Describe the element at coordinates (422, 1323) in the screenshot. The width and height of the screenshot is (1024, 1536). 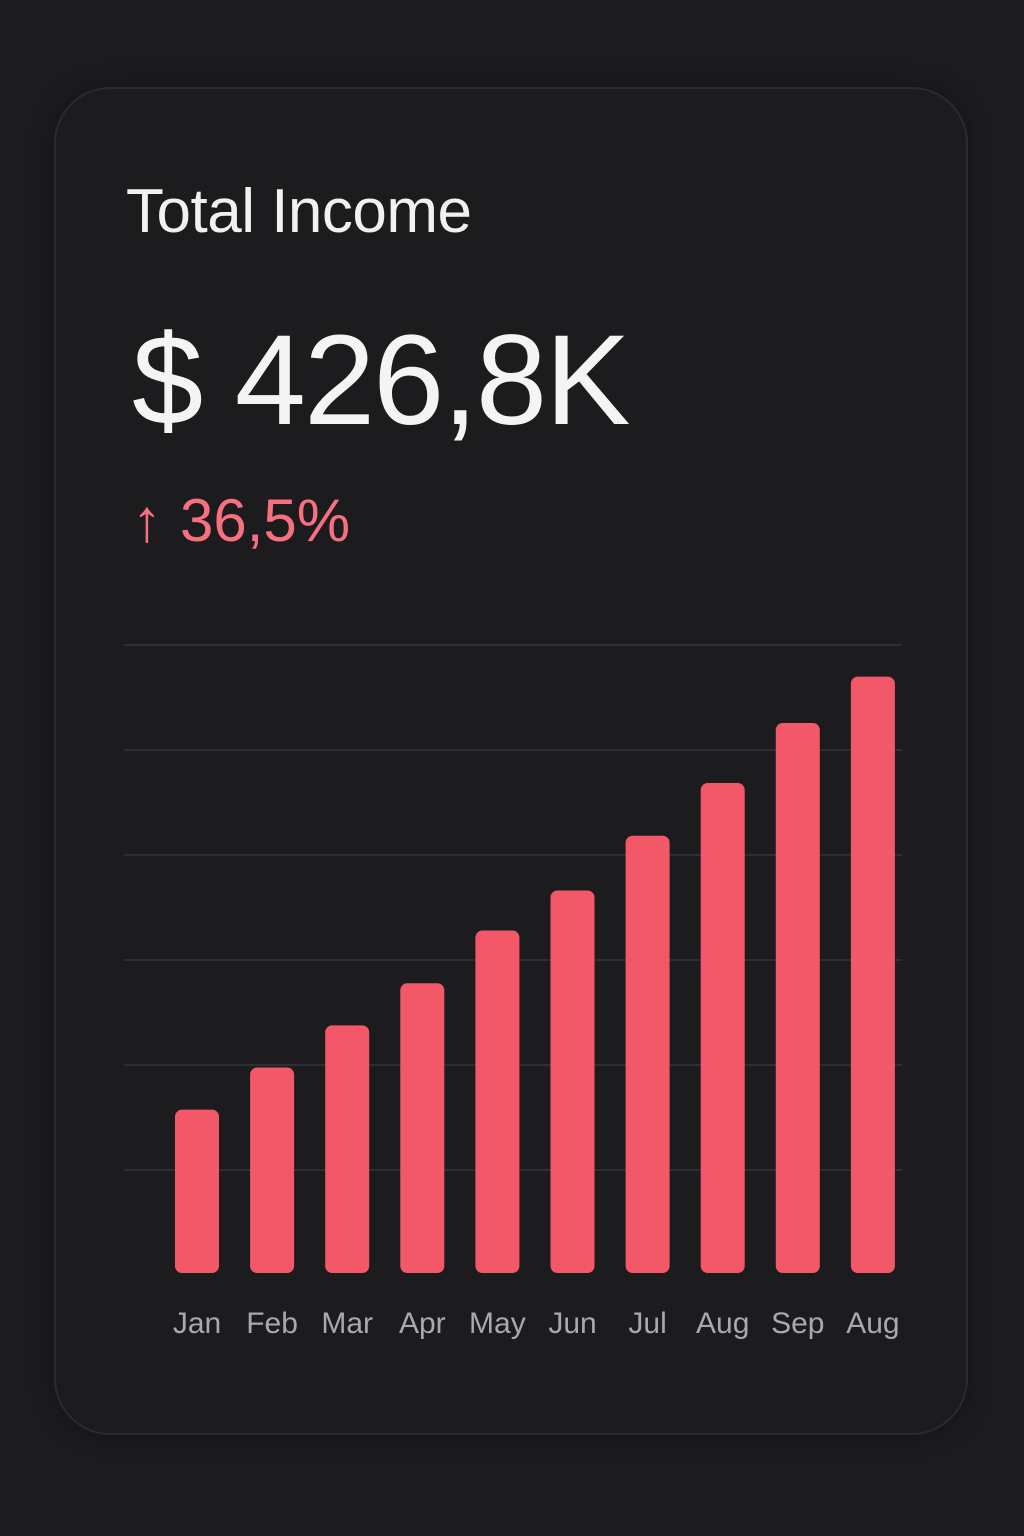
I see `x-tick-label: Apr` at that location.